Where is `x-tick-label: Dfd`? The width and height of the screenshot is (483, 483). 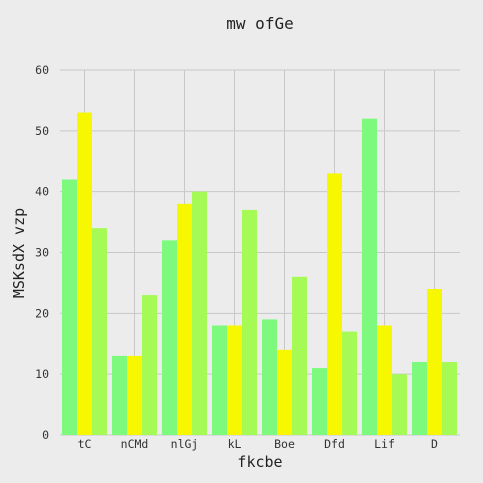 x-tick-label: Dfd is located at coordinates (334, 444).